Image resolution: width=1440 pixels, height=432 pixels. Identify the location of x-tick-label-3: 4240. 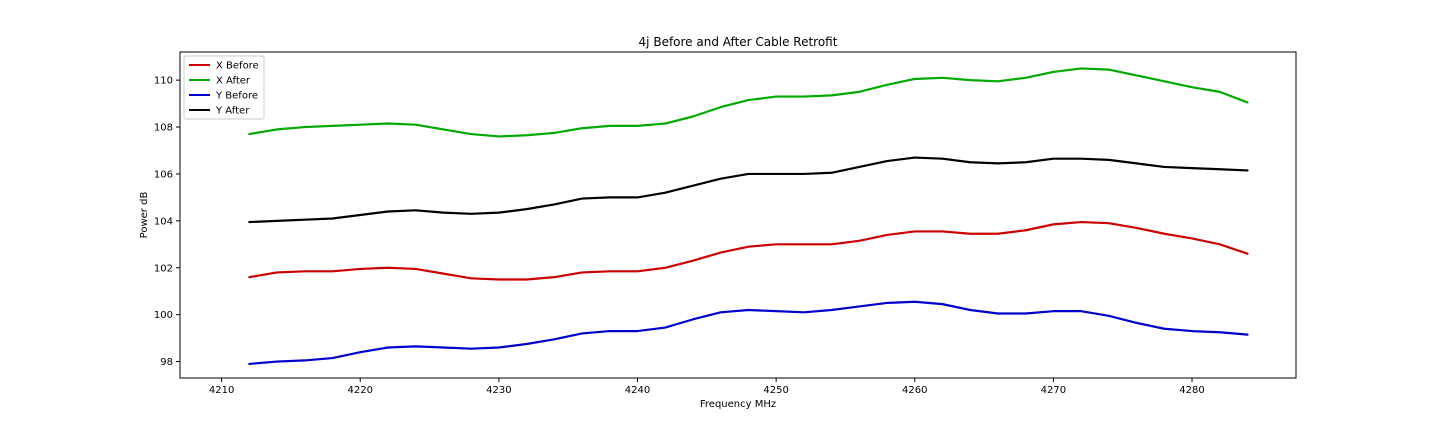
(637, 390).